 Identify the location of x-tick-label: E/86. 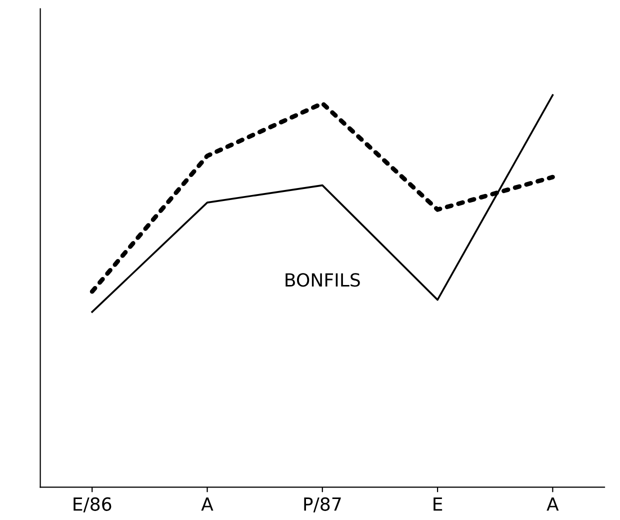
(93, 504).